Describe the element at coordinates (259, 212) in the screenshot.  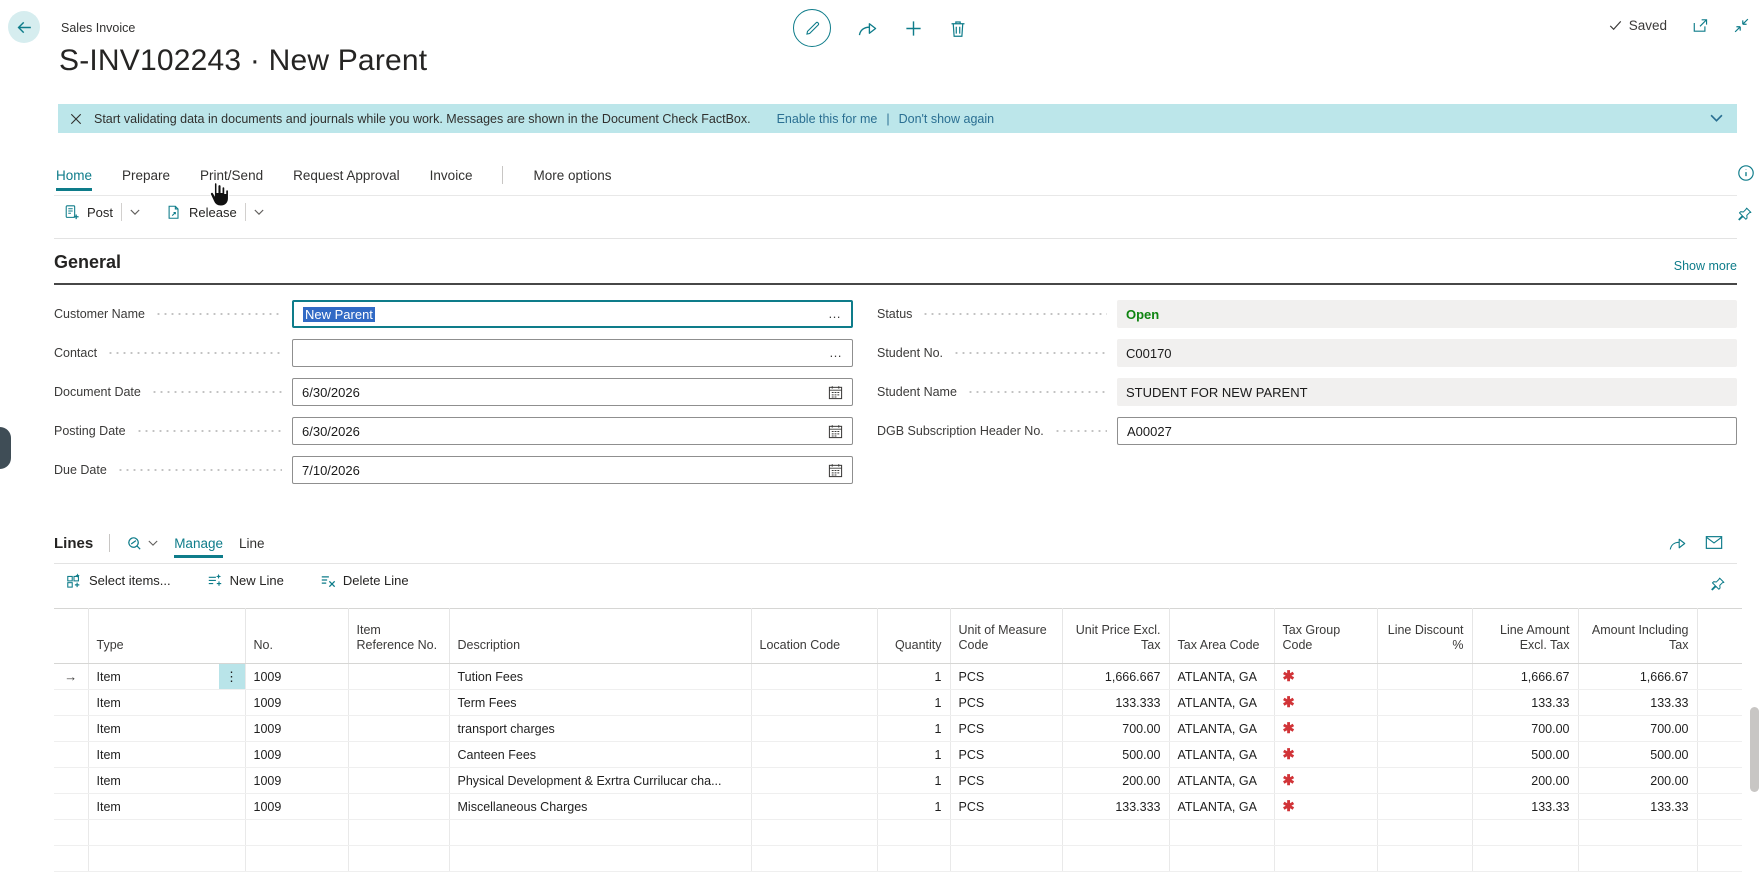
I see `release-dropdown-button` at that location.